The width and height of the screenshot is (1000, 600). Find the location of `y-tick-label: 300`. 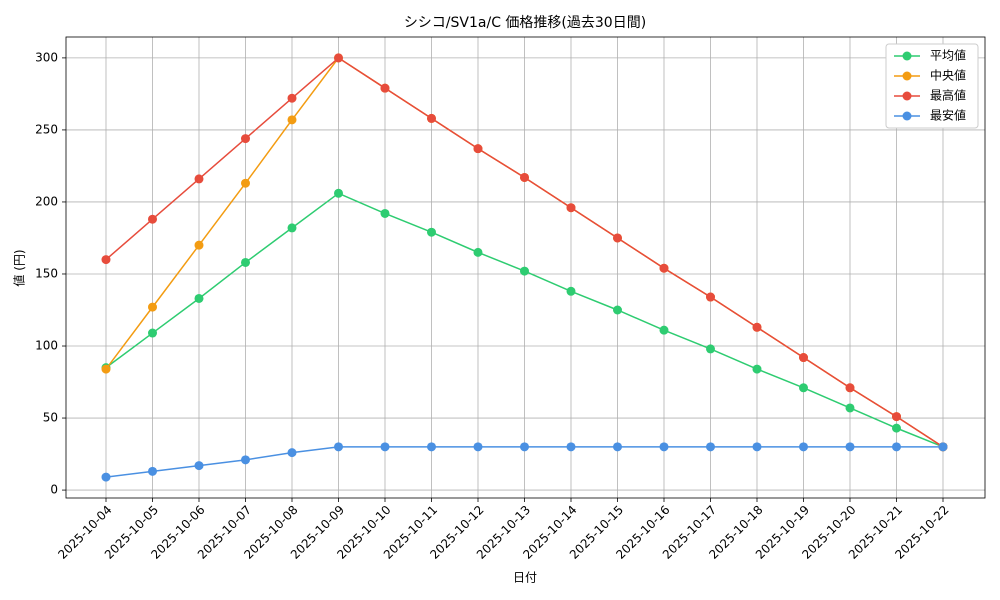

y-tick-label: 300 is located at coordinates (46, 57).